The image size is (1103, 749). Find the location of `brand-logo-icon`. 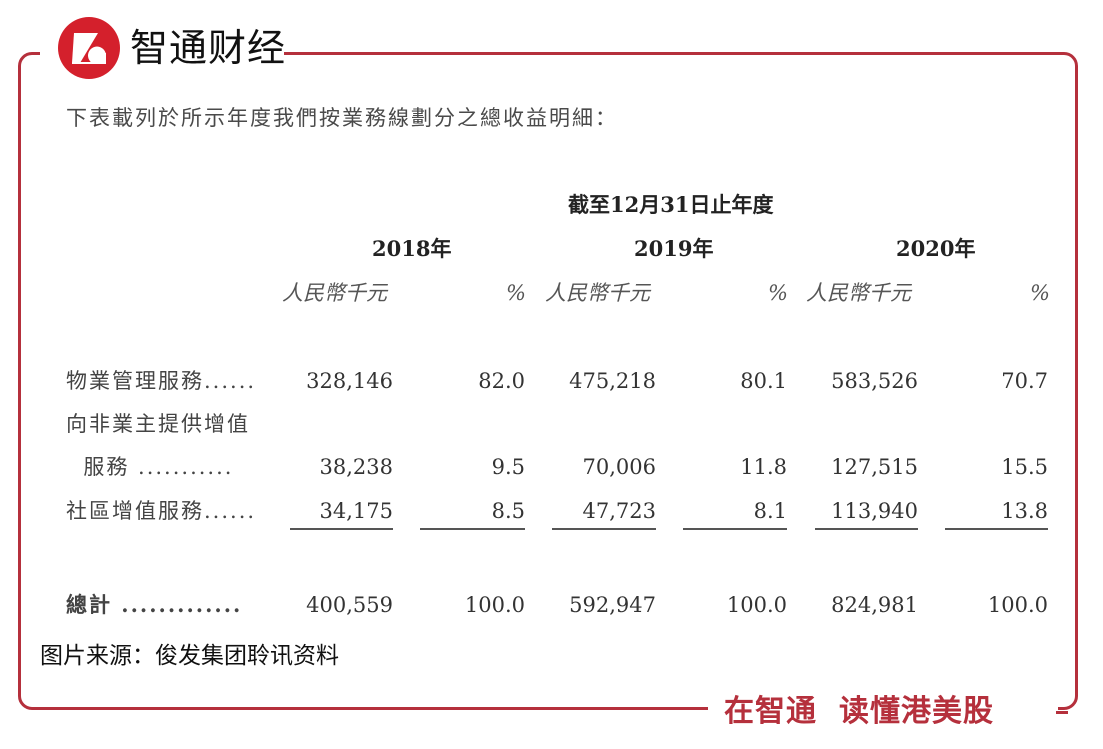

brand-logo-icon is located at coordinates (89, 48).